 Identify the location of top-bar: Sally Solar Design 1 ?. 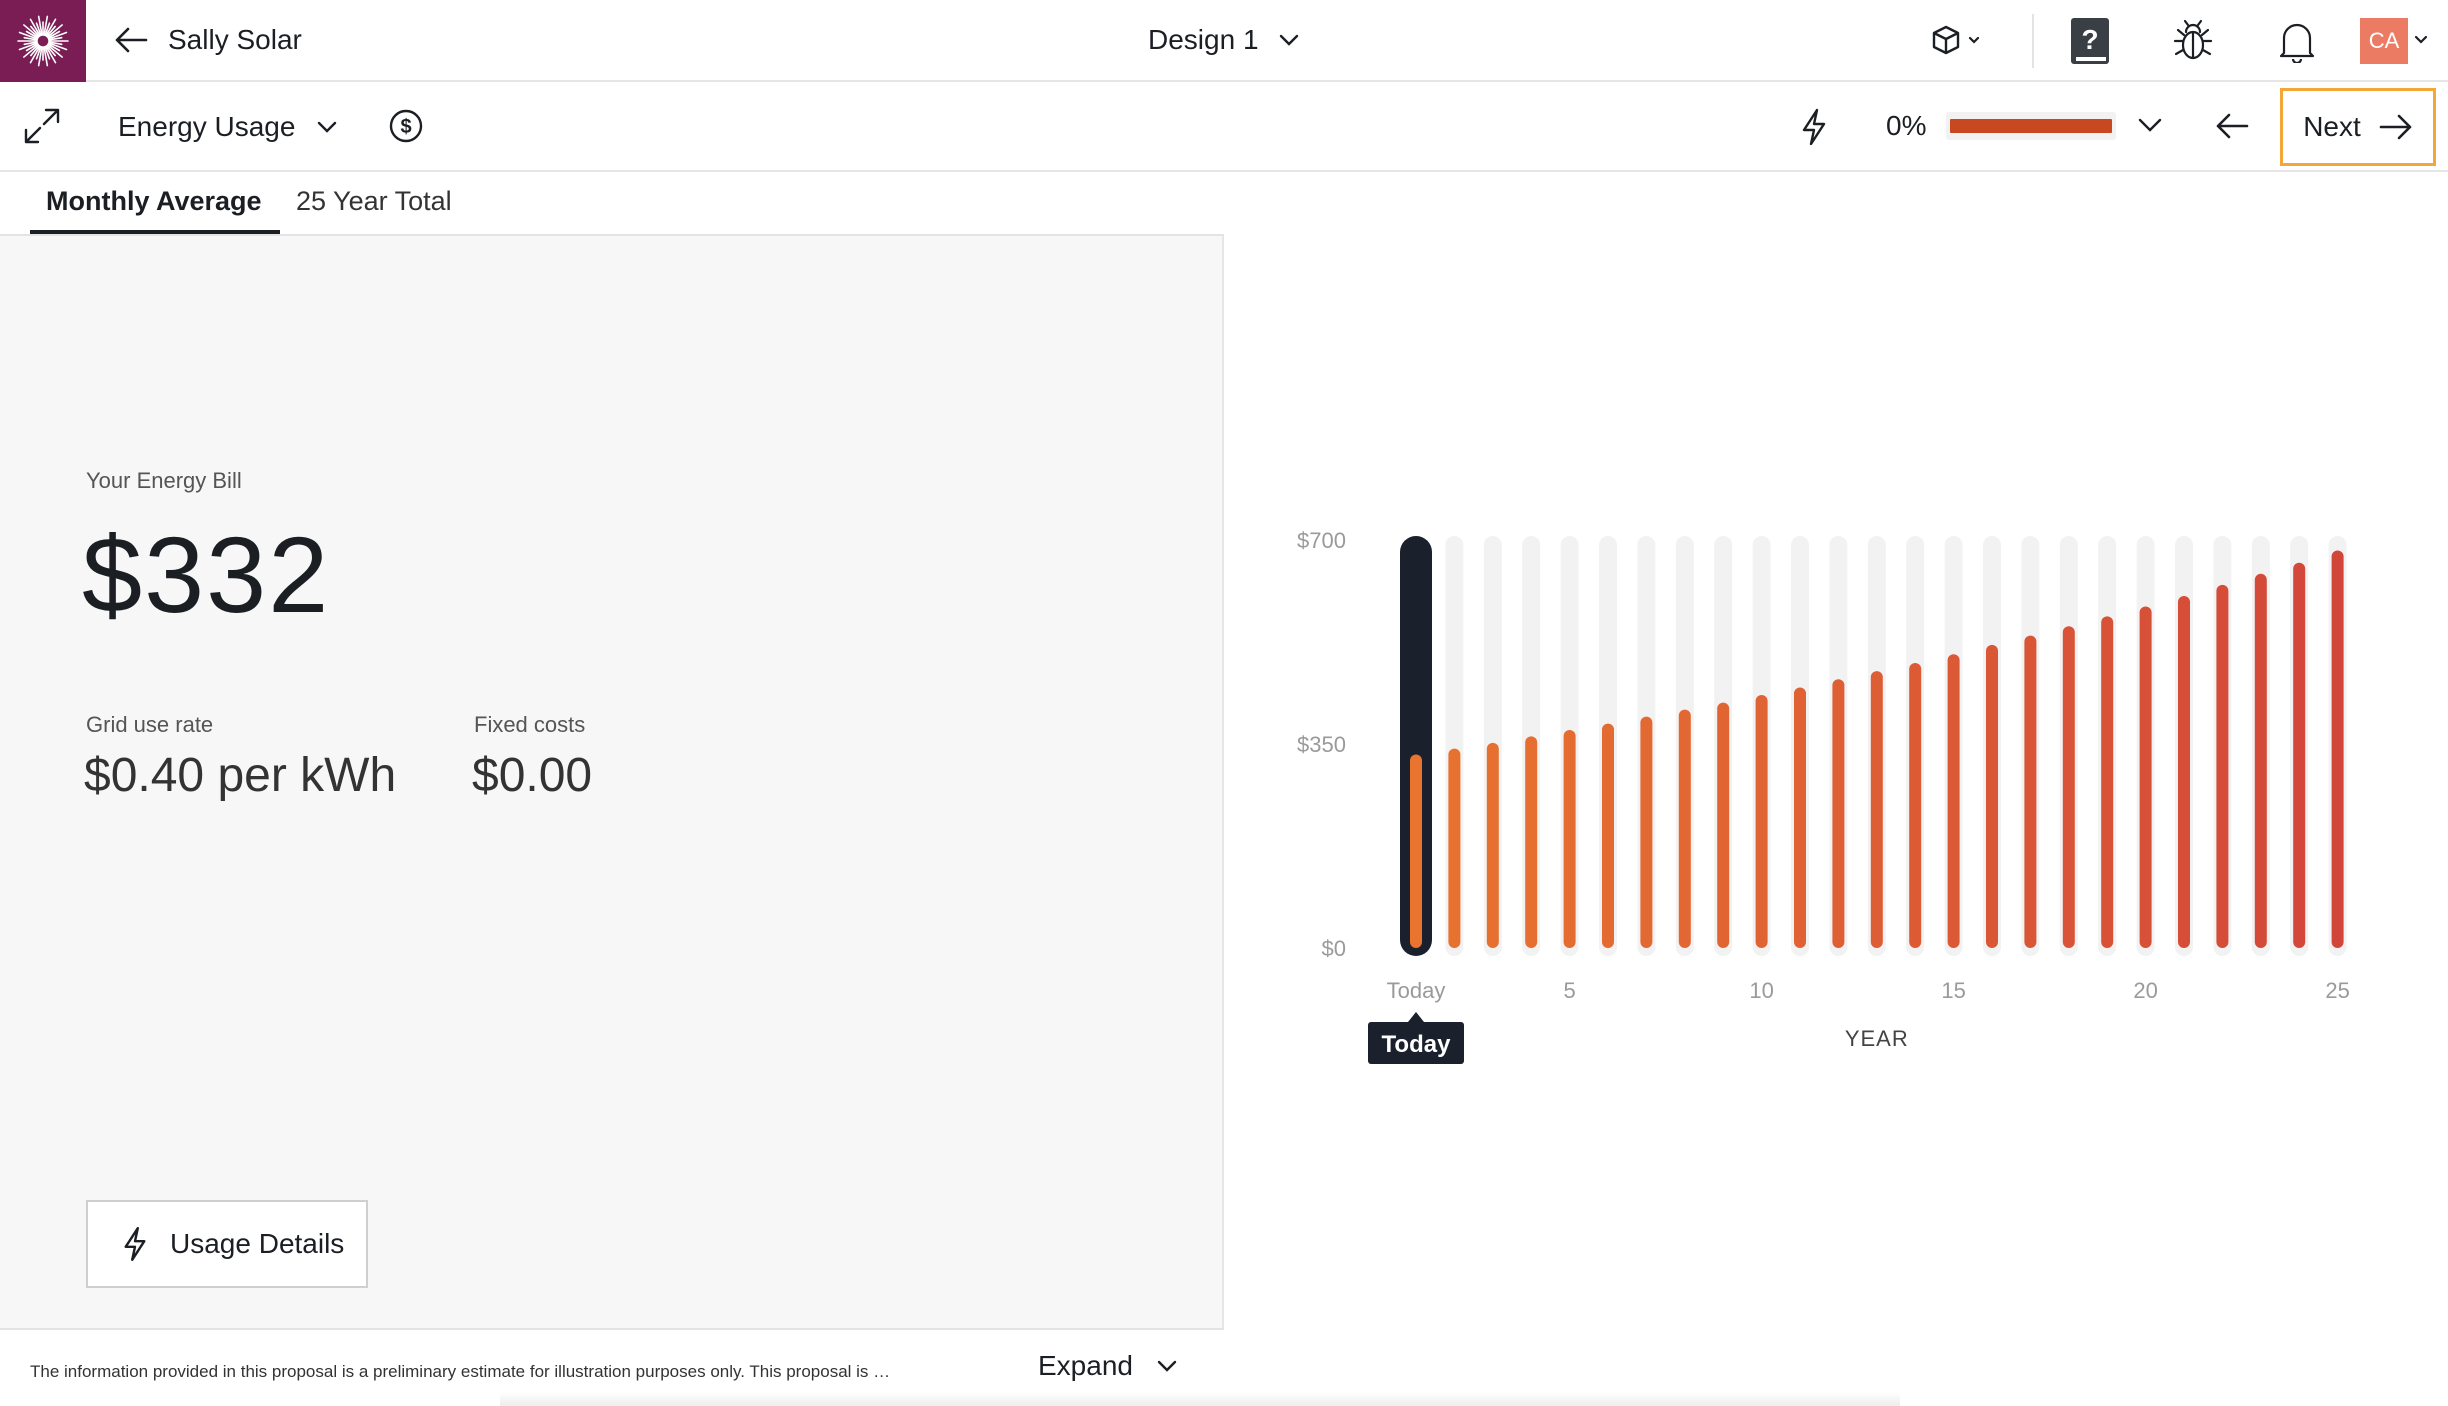
(1224, 41).